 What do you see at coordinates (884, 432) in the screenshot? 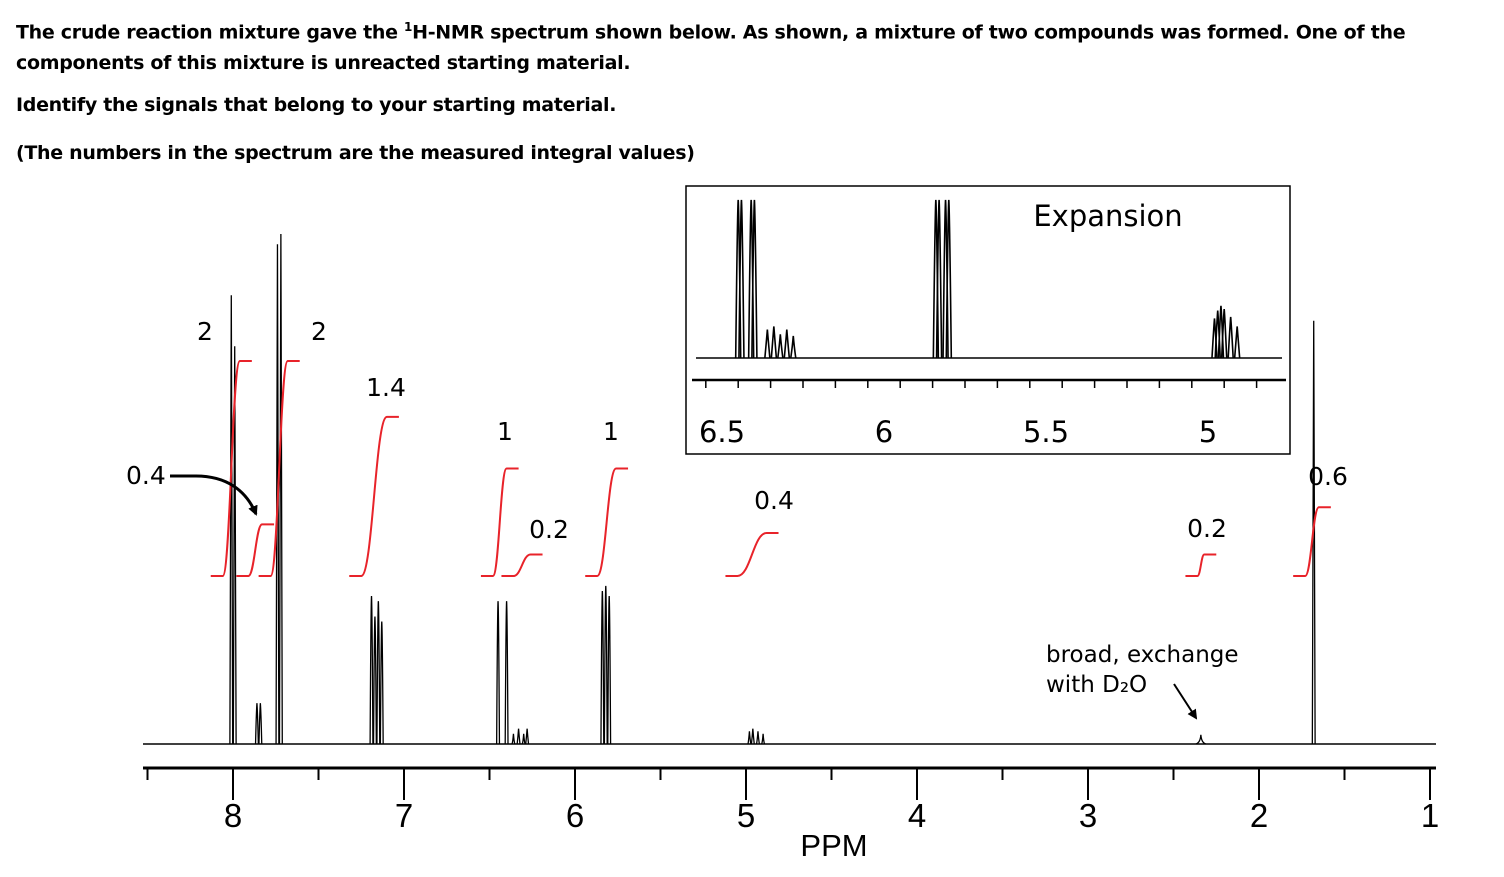
I see `inset-tick-label: 6` at bounding box center [884, 432].